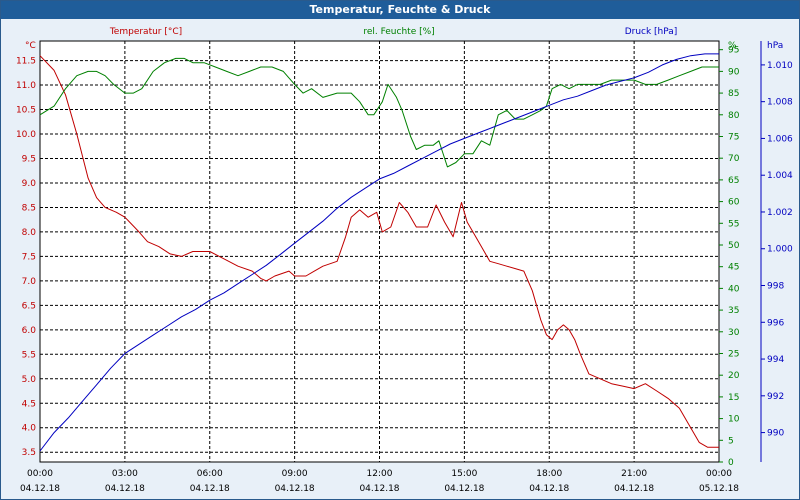  I want to click on x-date-label: 05.12.18, so click(719, 489).